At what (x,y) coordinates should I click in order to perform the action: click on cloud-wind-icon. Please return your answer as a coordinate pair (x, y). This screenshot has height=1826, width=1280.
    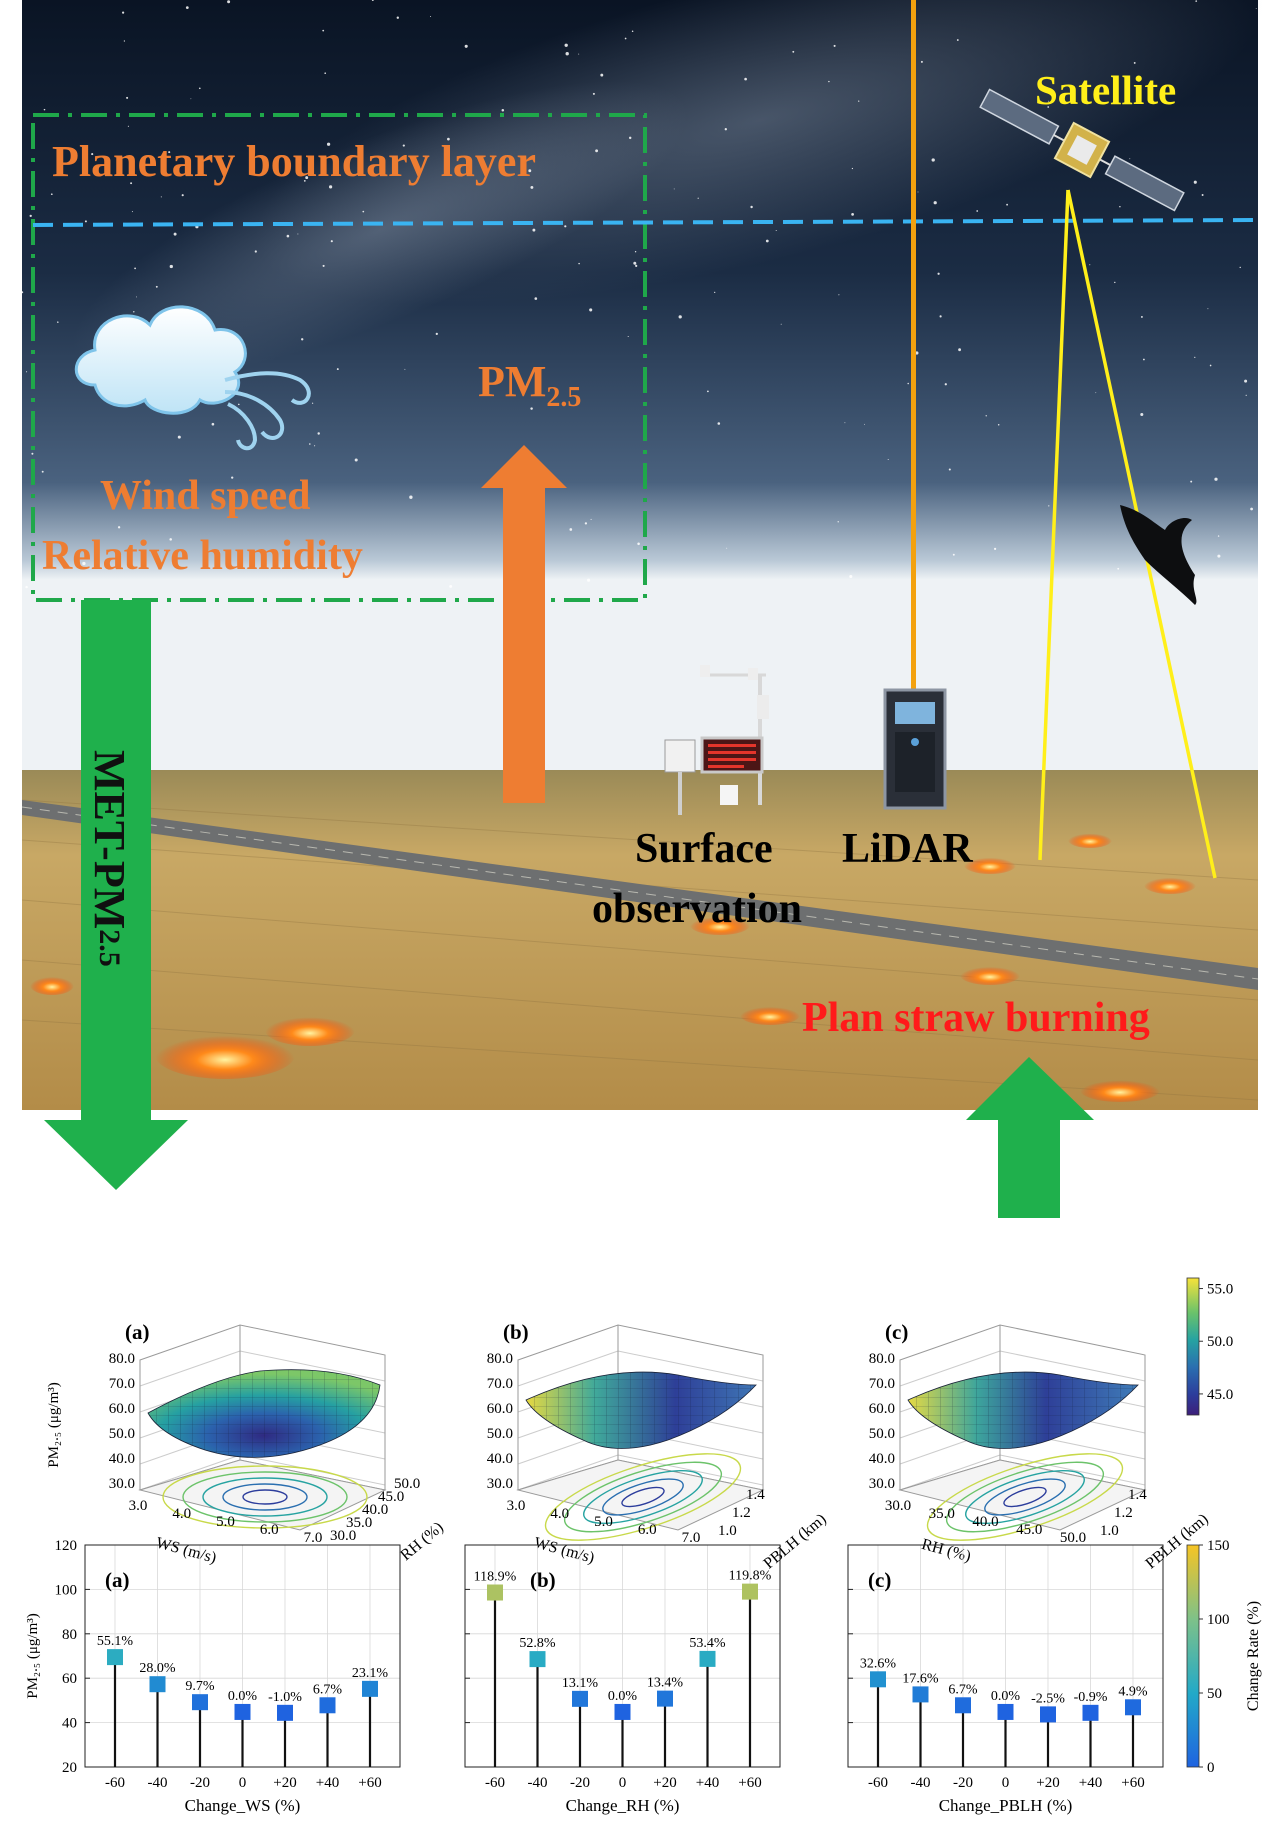
    Looking at the image, I should click on (192, 378).